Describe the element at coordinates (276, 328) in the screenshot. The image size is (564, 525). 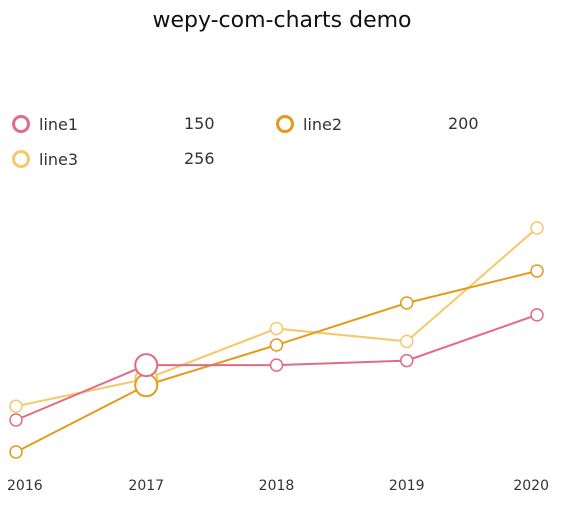
I see `data-point-line3-2018` at that location.